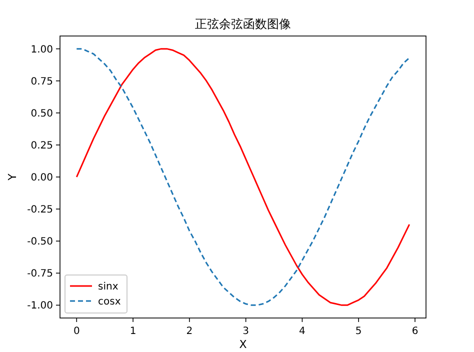  Describe the element at coordinates (189, 331) in the screenshot. I see `x-tick-label: 2` at that location.